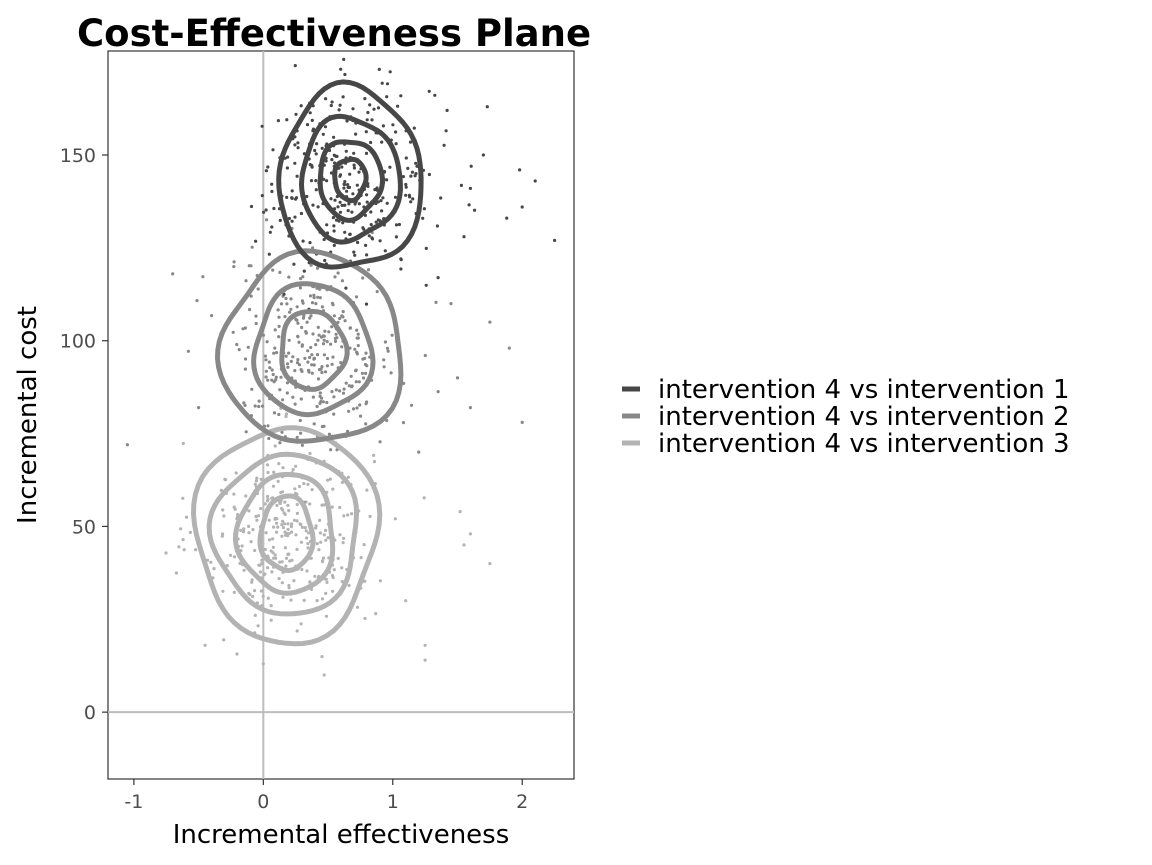  Describe the element at coordinates (522, 802) in the screenshot. I see `x-tick-label: 2` at that location.